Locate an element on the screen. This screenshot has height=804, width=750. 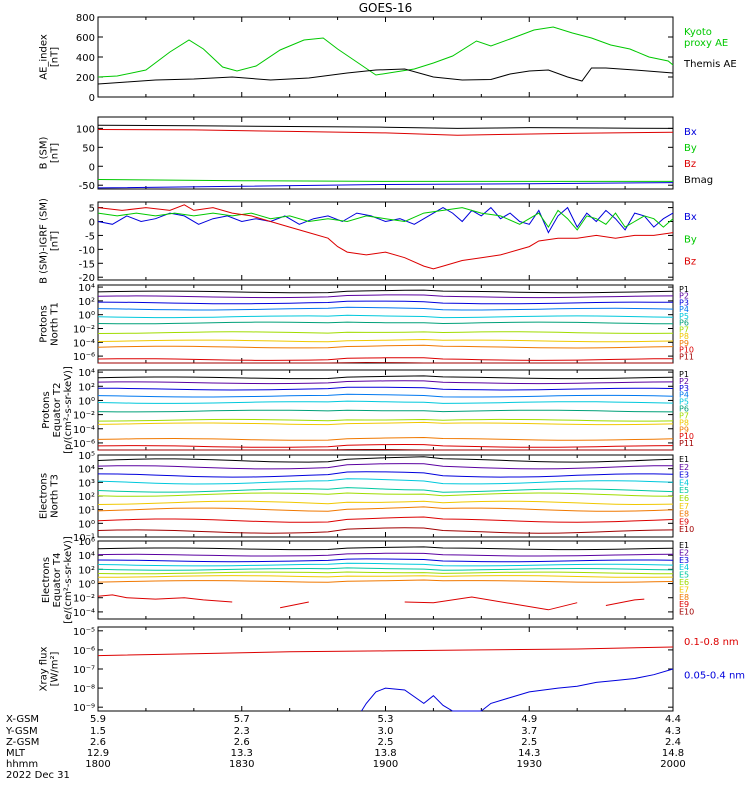
y-axis-label-xray: [W/m²] is located at coordinates (55, 668).